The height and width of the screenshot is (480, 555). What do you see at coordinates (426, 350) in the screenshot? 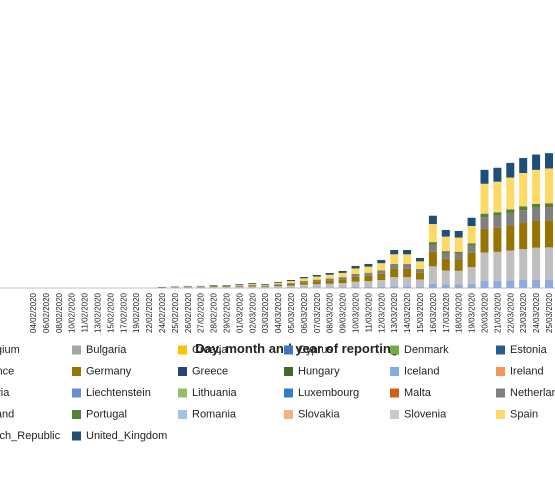
I see `legend-label: Denmark` at bounding box center [426, 350].